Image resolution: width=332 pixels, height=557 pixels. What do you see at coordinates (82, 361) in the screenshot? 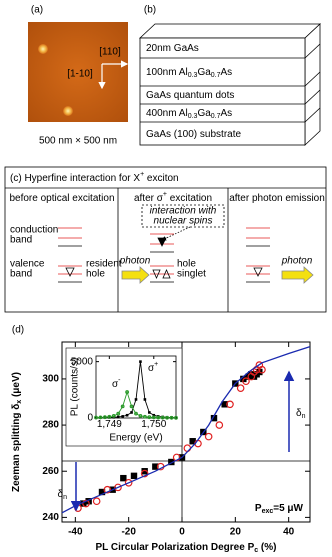
I see `y-tick-label: 5000` at bounding box center [82, 361].